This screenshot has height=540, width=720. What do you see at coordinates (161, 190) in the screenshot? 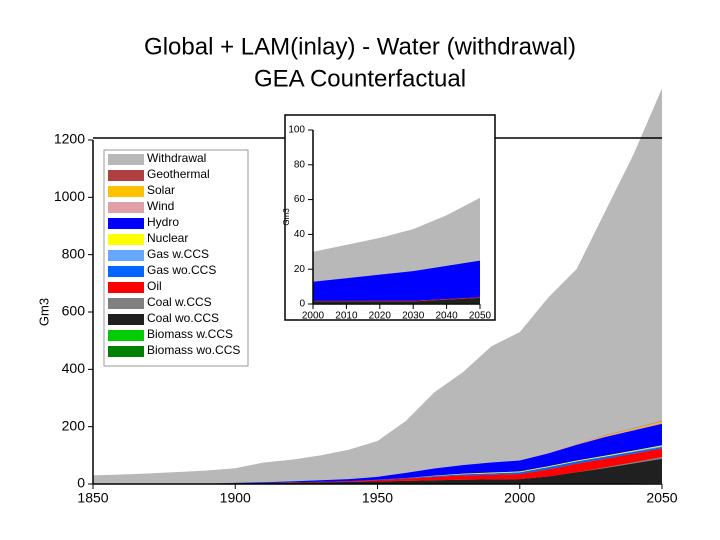
I see `legend-label: Solar` at bounding box center [161, 190].